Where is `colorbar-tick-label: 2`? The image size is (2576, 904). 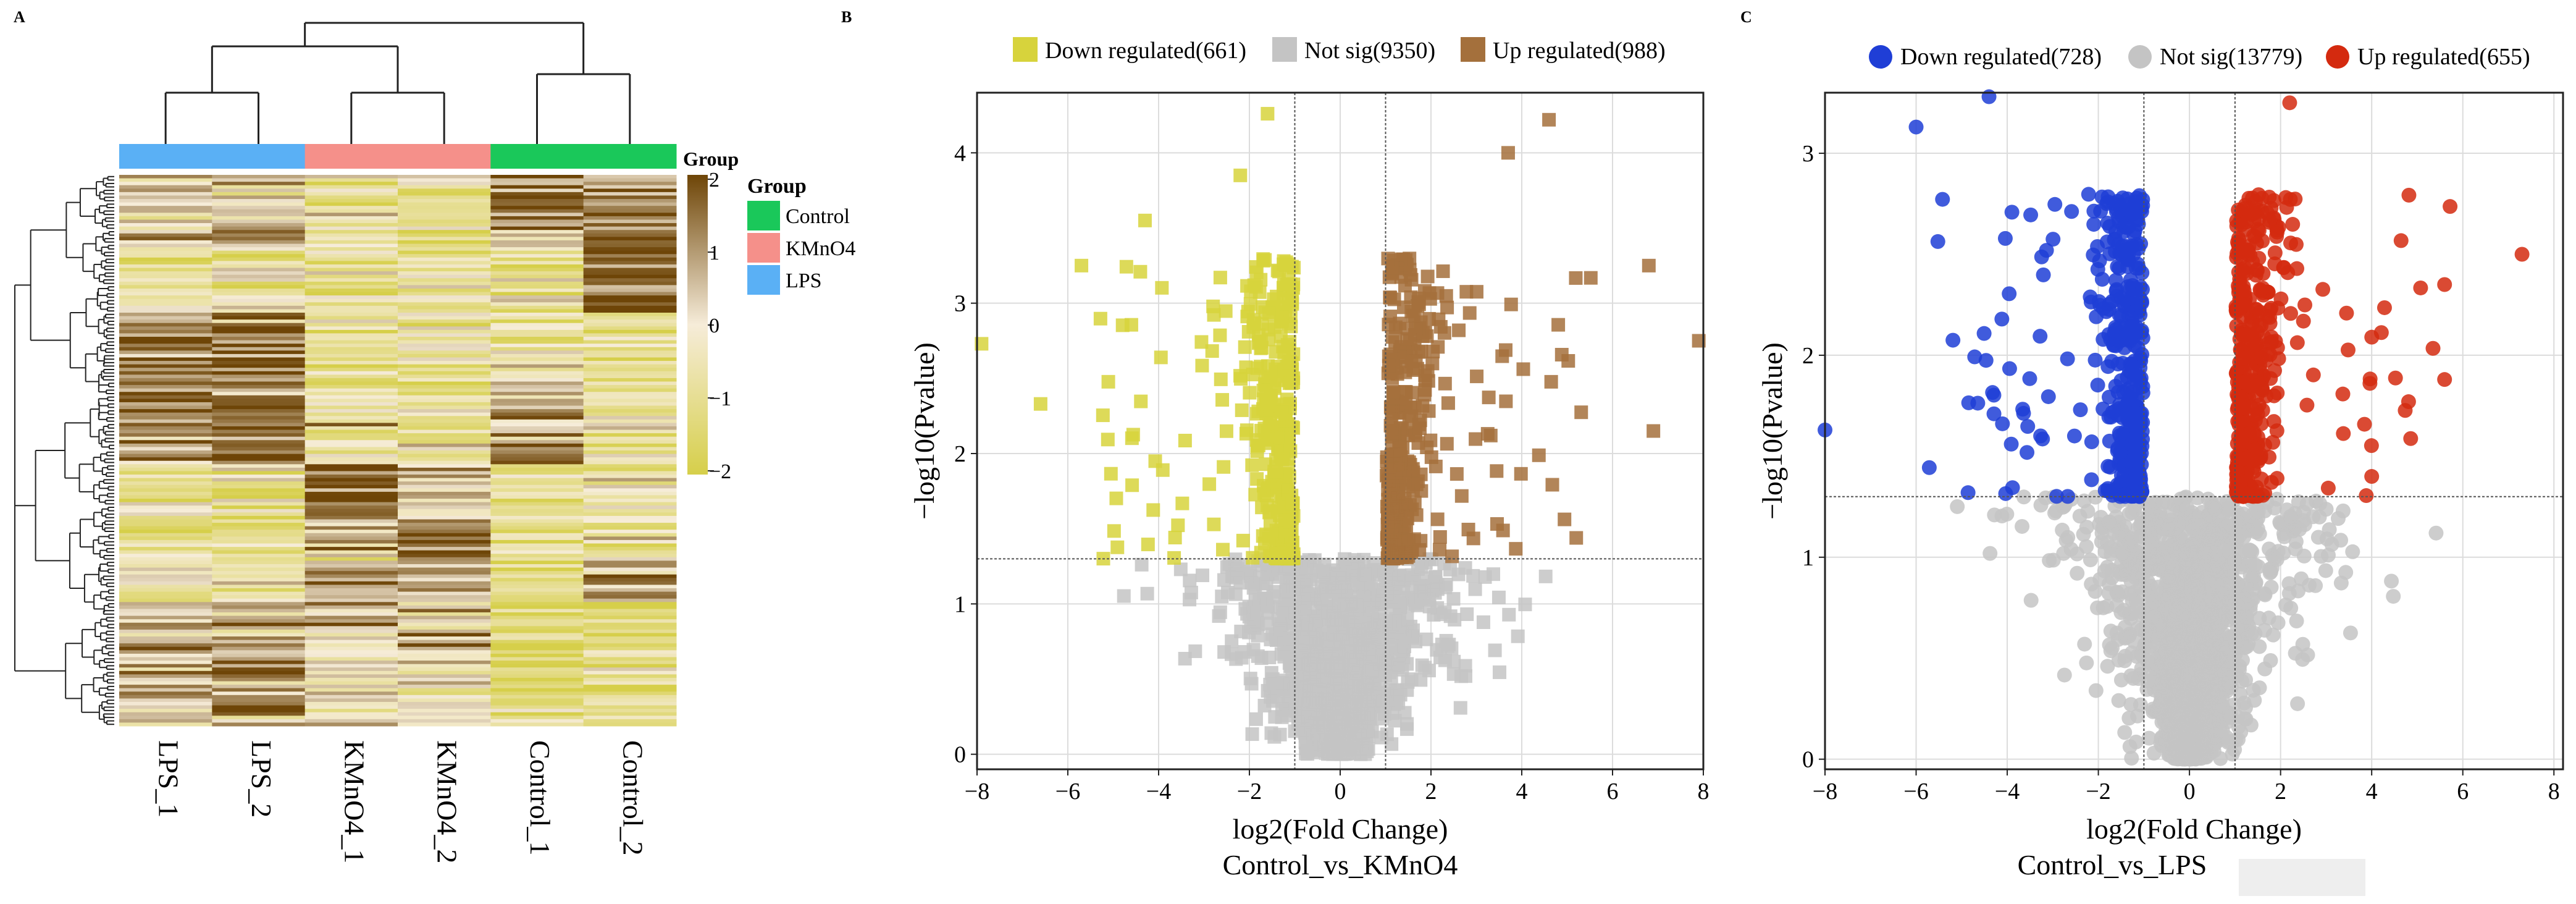
colorbar-tick-label: 2 is located at coordinates (715, 180).